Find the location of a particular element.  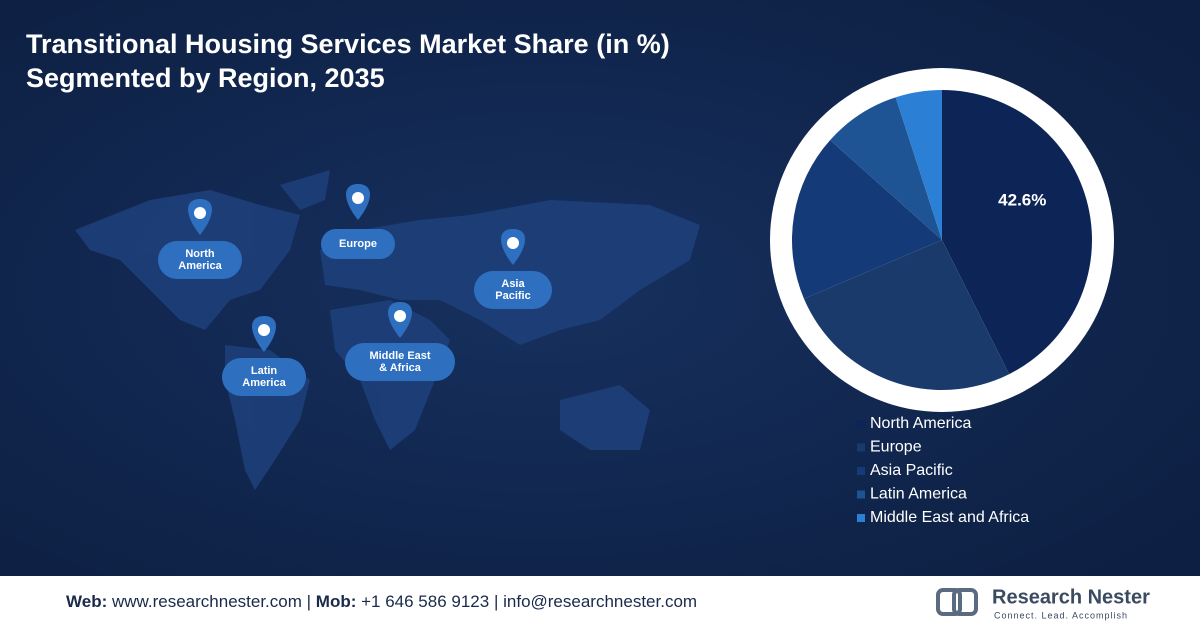

footer-web-label: Web: is located at coordinates (86, 601).